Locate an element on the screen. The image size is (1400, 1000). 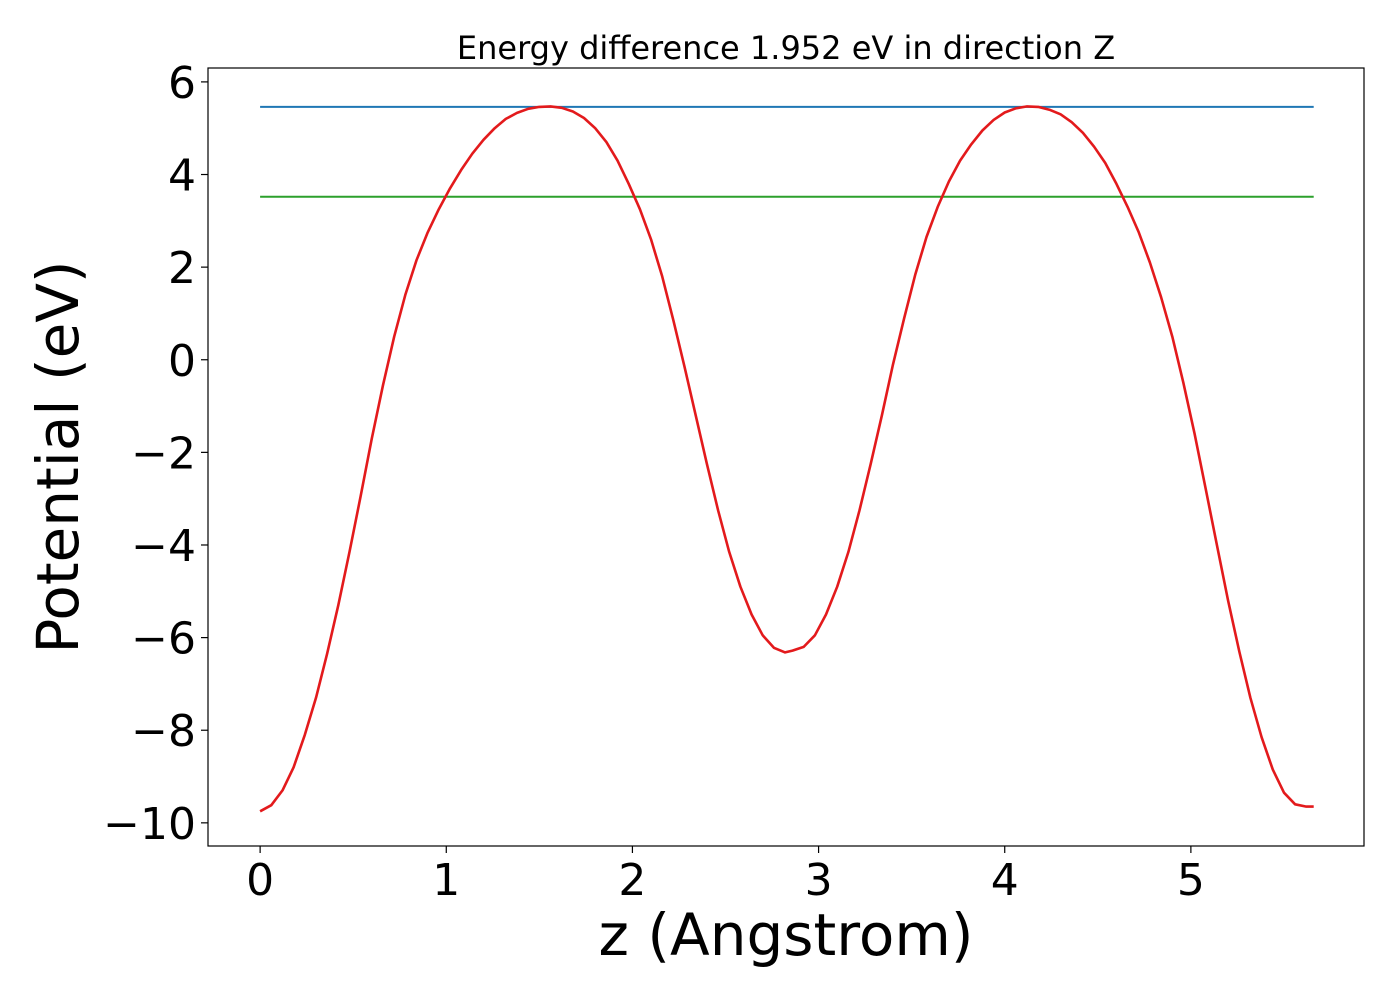
x-axis: 0 1 2 3 4 5 is located at coordinates (725, 876).